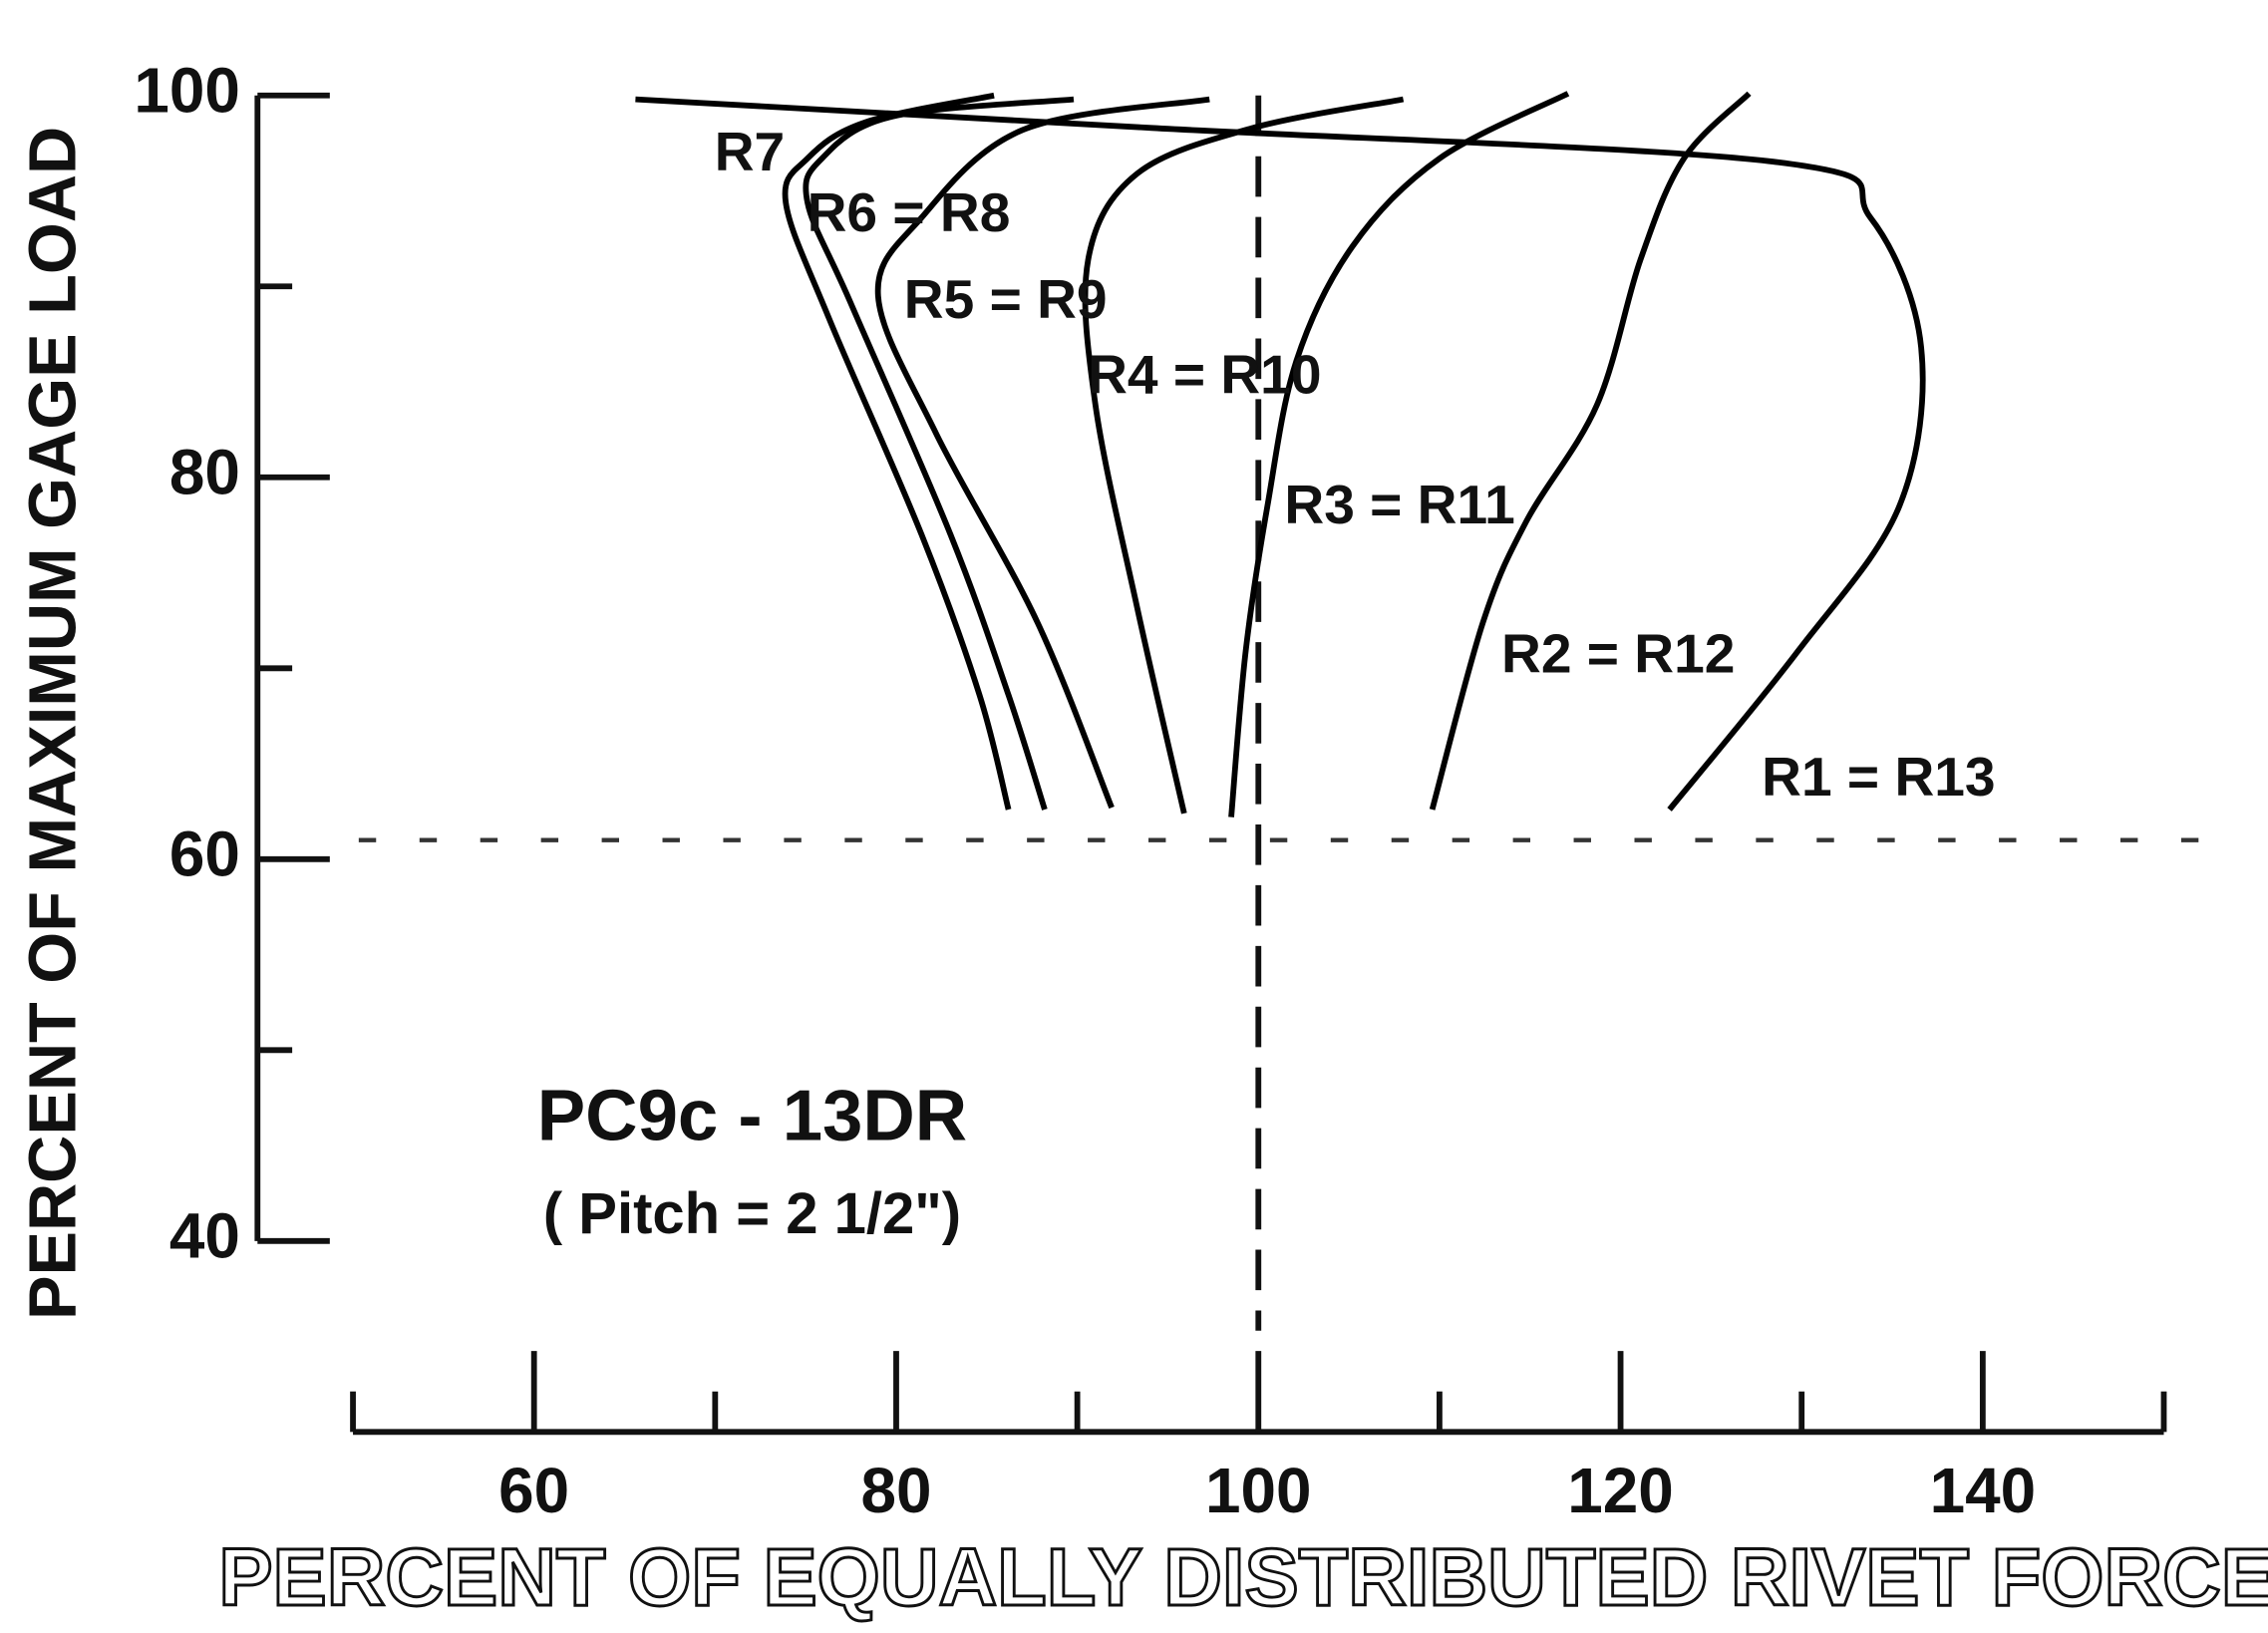 The width and height of the screenshot is (2268, 1633). I want to click on curve-label: R7, so click(750, 151).